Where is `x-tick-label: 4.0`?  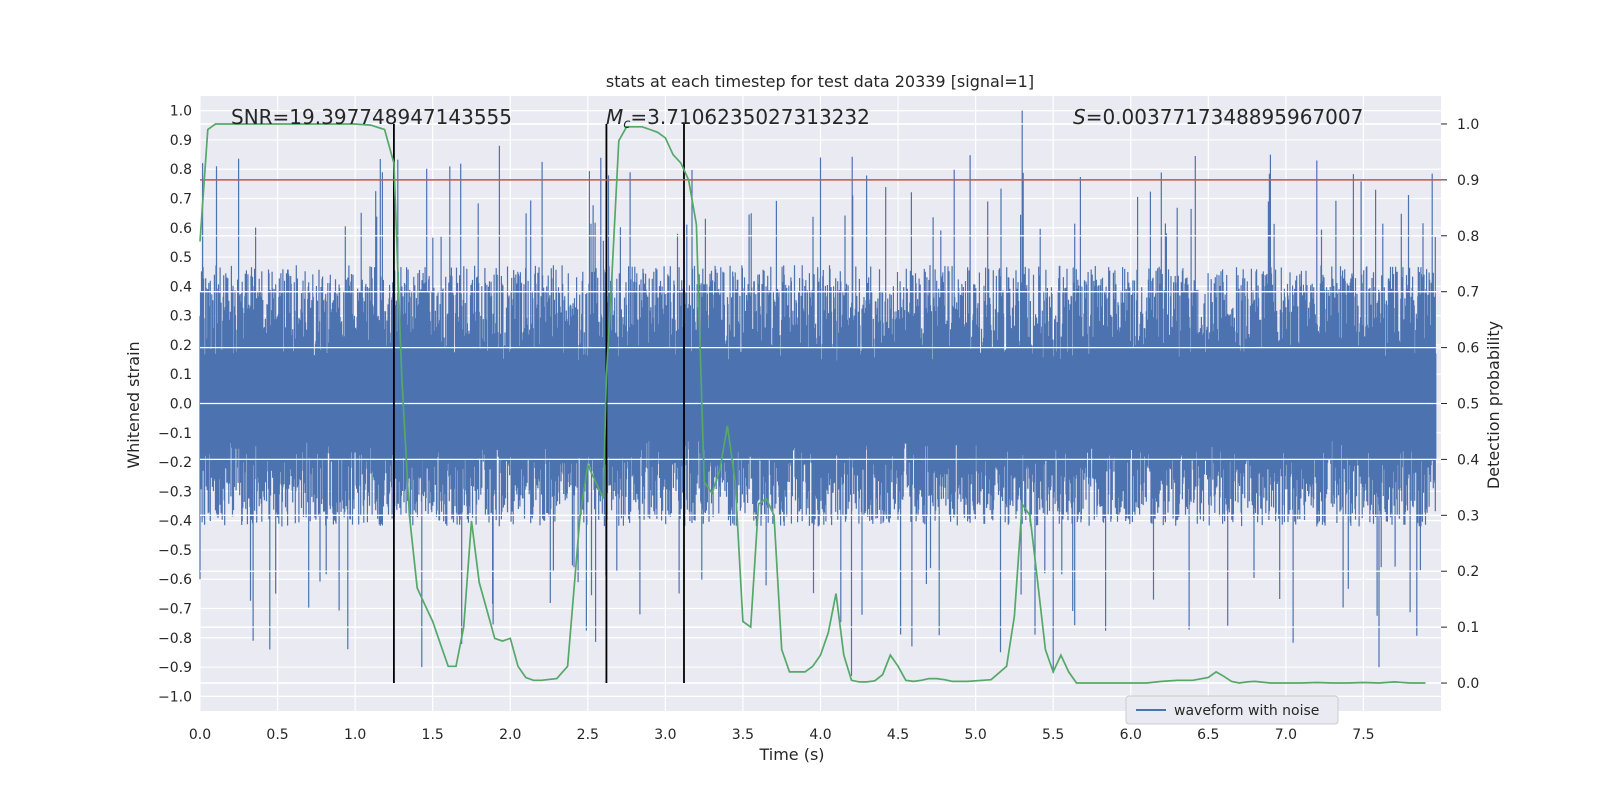
x-tick-label: 4.0 is located at coordinates (820, 735).